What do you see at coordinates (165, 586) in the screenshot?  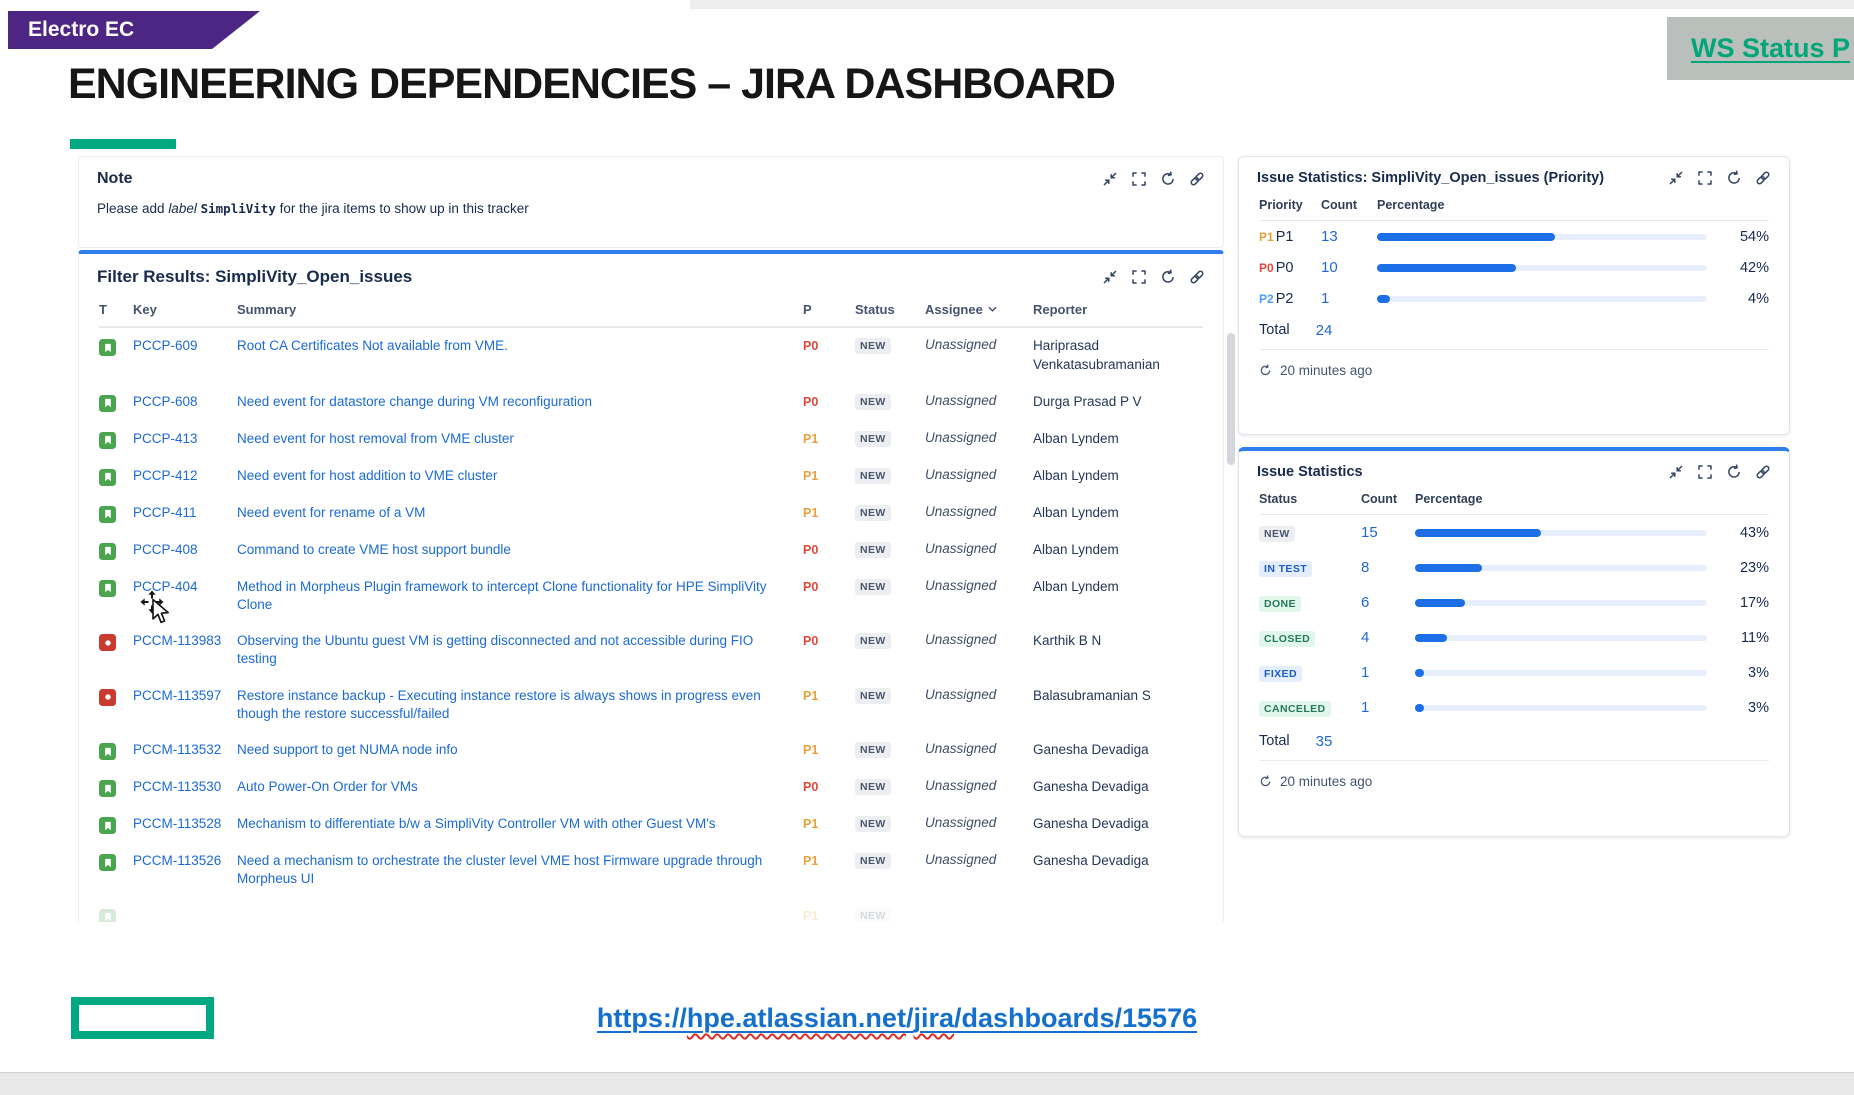 I see `issue-key-link: PCCP-404` at bounding box center [165, 586].